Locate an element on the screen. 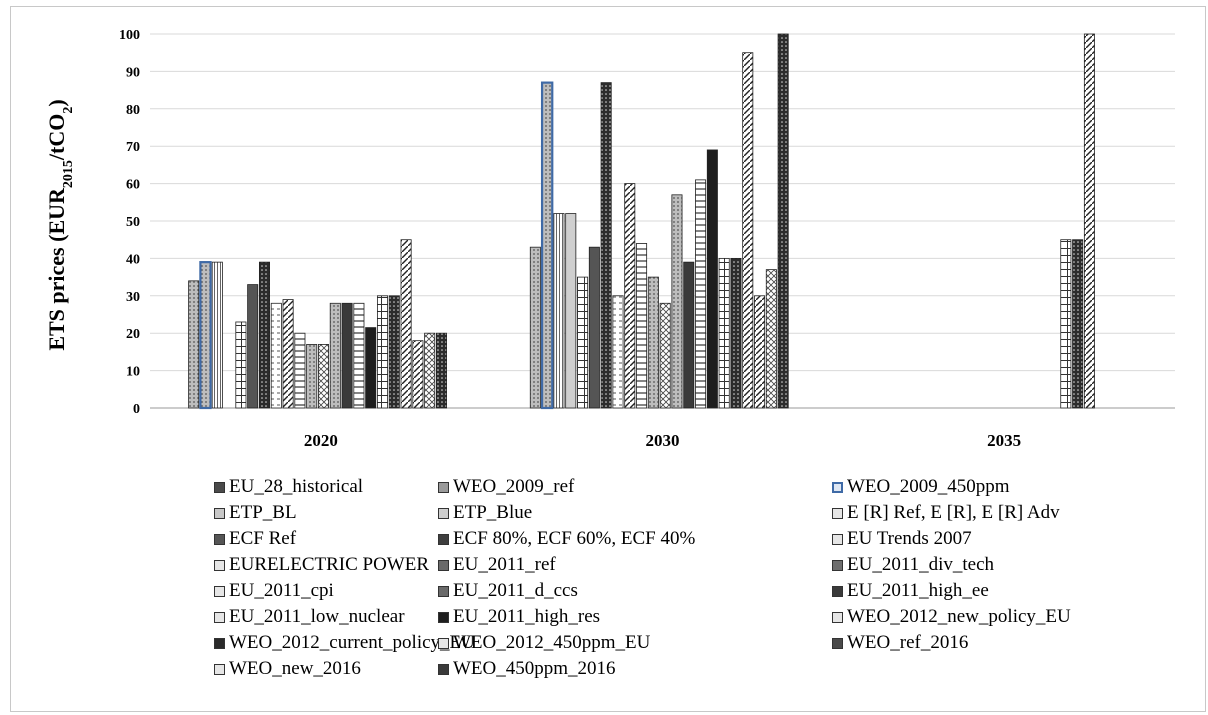 Image resolution: width=1208 pixels, height=715 pixels. legend-label: EU_2011_cpi is located at coordinates (281, 590).